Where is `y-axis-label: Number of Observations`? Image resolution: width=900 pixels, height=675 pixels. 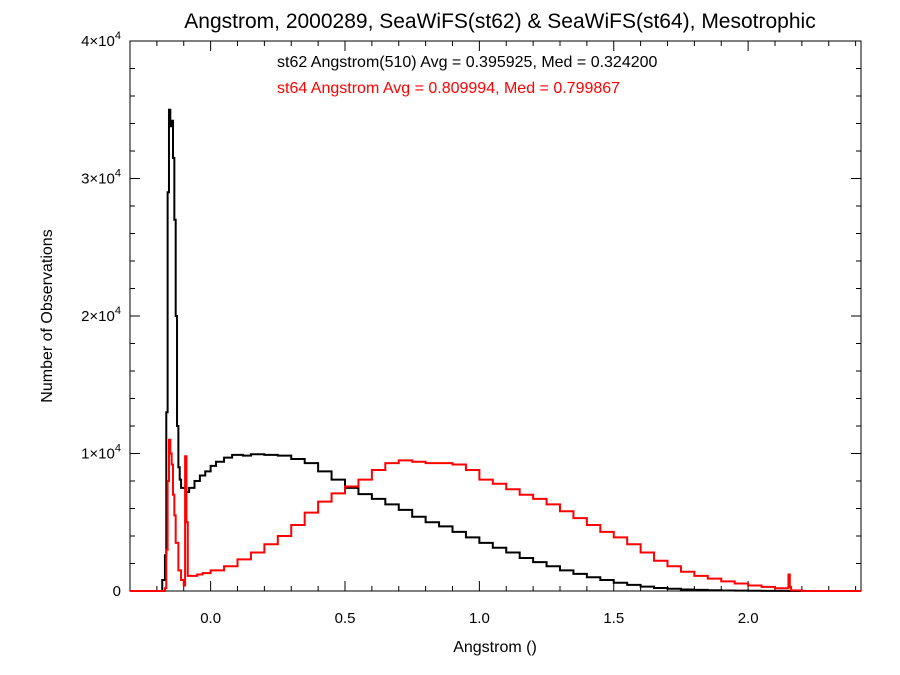 y-axis-label: Number of Observations is located at coordinates (47, 315).